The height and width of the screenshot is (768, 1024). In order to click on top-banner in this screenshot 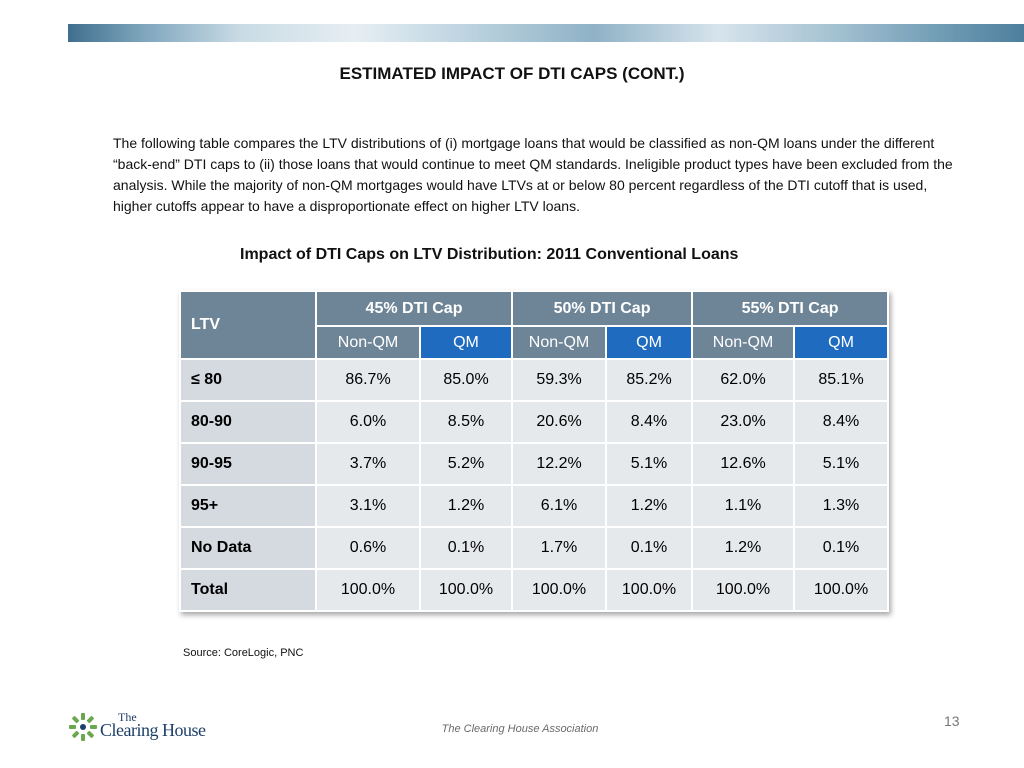, I will do `click(546, 33)`.